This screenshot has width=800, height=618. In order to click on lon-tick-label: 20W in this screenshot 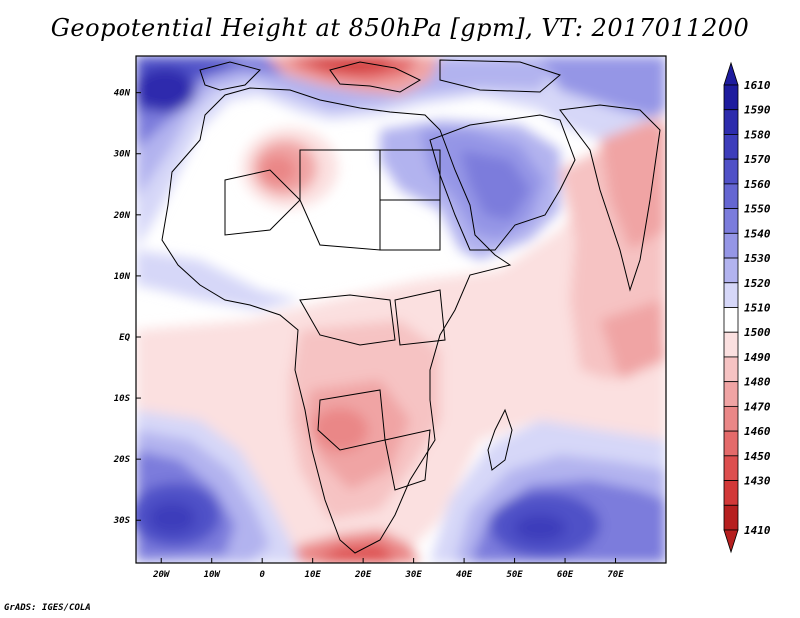, I will do `click(161, 575)`.